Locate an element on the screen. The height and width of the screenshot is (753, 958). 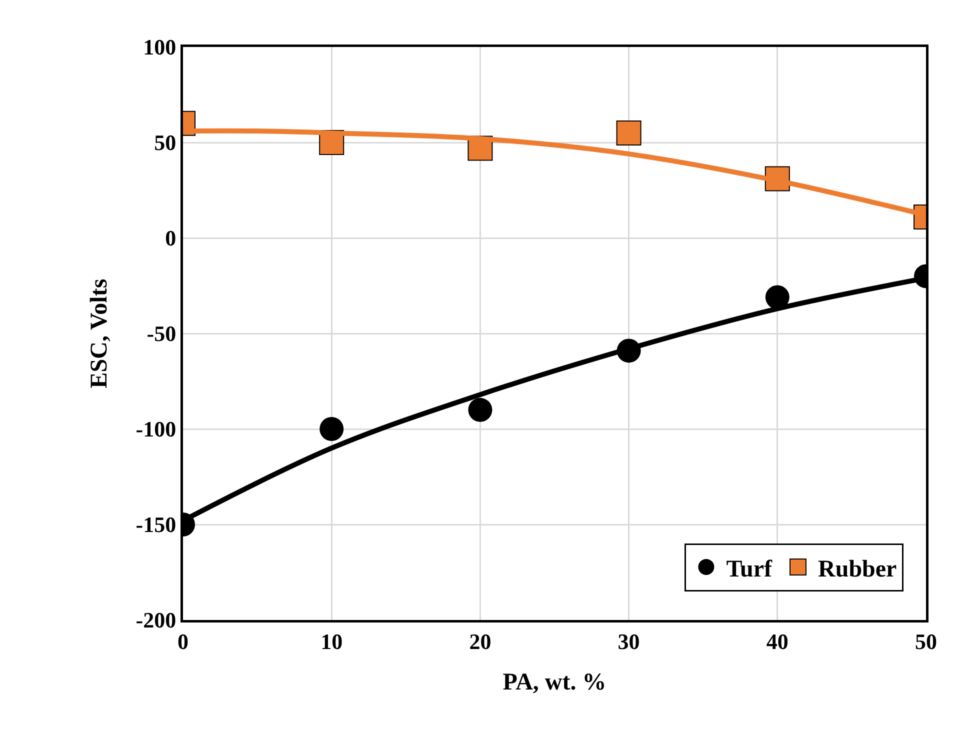
y-tick-label: 100 is located at coordinates (159, 47).